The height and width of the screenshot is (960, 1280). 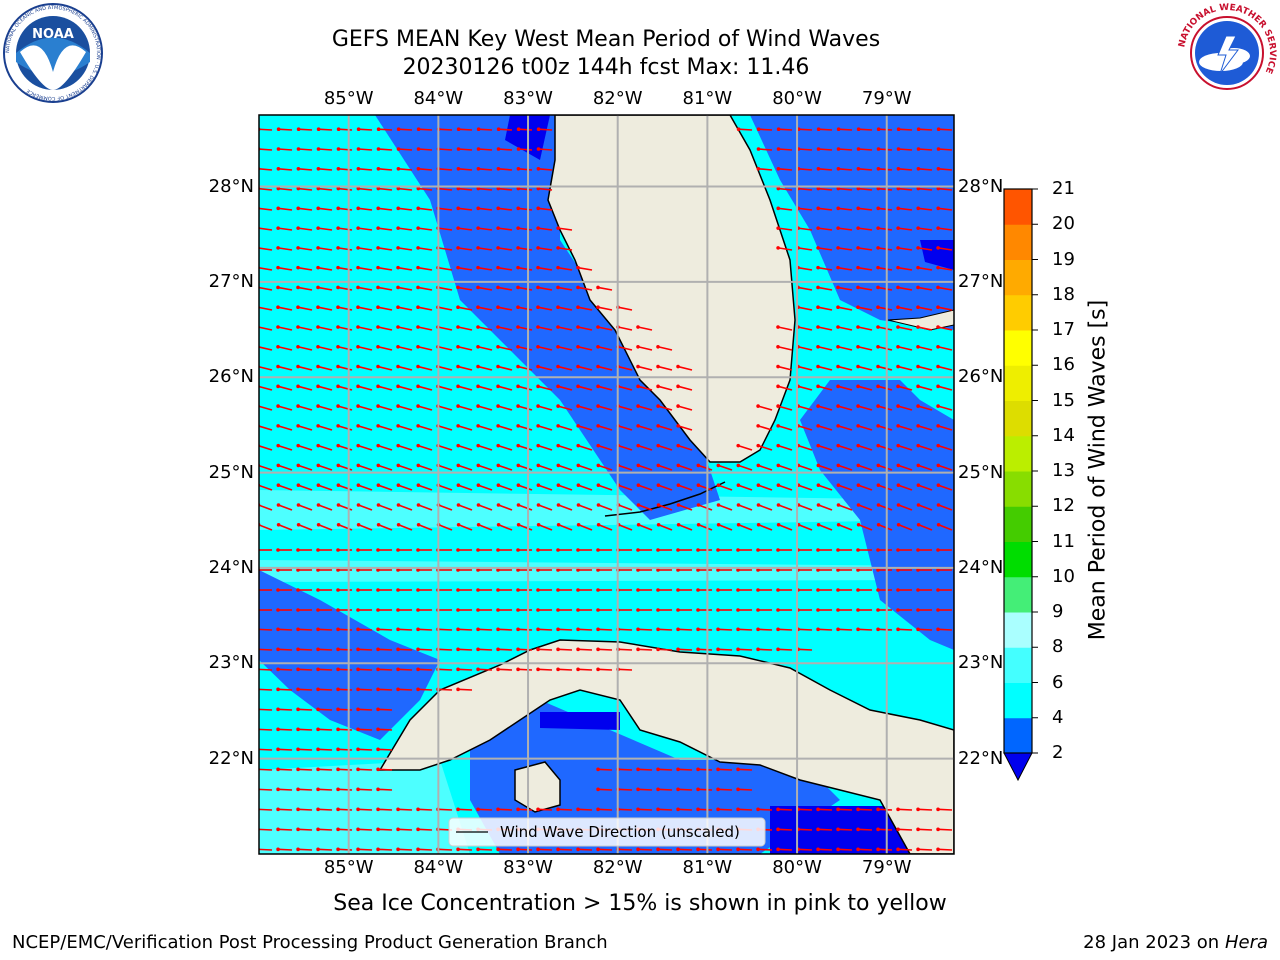 What do you see at coordinates (937, 255) in the screenshot?
I see `field-lt2-bahamas` at bounding box center [937, 255].